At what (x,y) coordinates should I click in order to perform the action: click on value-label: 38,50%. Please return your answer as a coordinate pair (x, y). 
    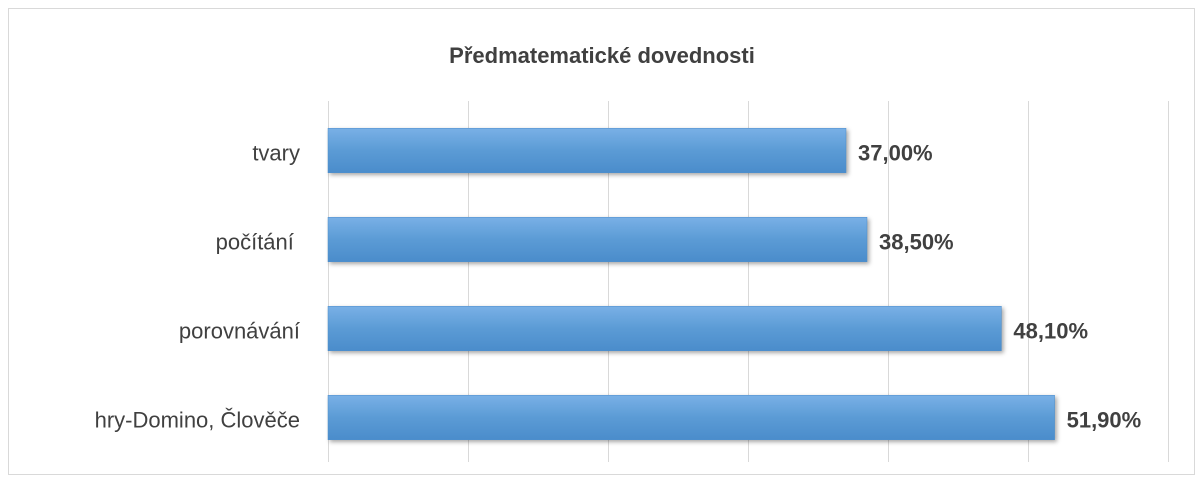
    Looking at the image, I should click on (916, 241).